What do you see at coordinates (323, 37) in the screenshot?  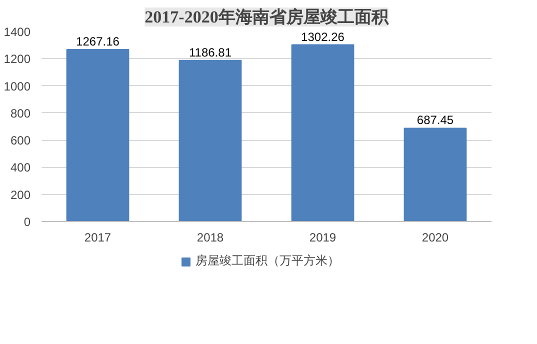 I see `data-label: 1302.26` at bounding box center [323, 37].